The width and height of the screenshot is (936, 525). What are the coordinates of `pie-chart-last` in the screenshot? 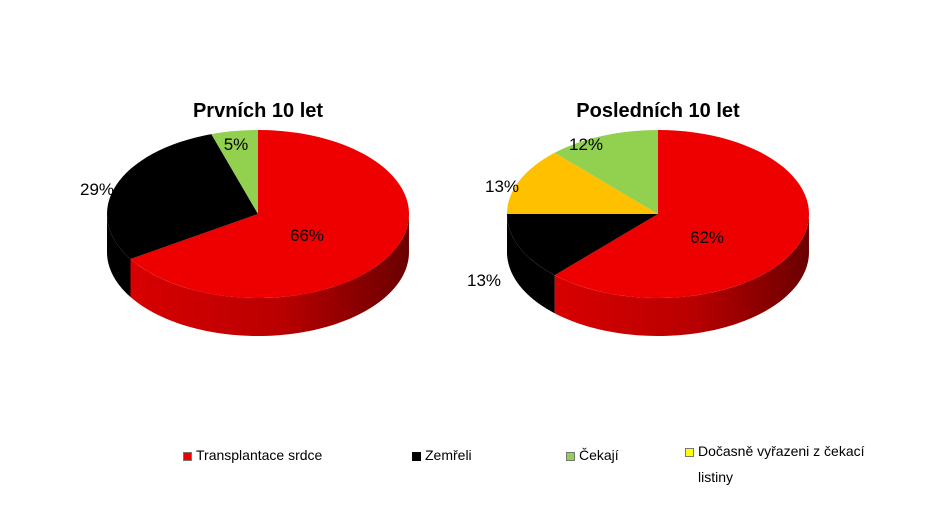 It's located at (658, 233).